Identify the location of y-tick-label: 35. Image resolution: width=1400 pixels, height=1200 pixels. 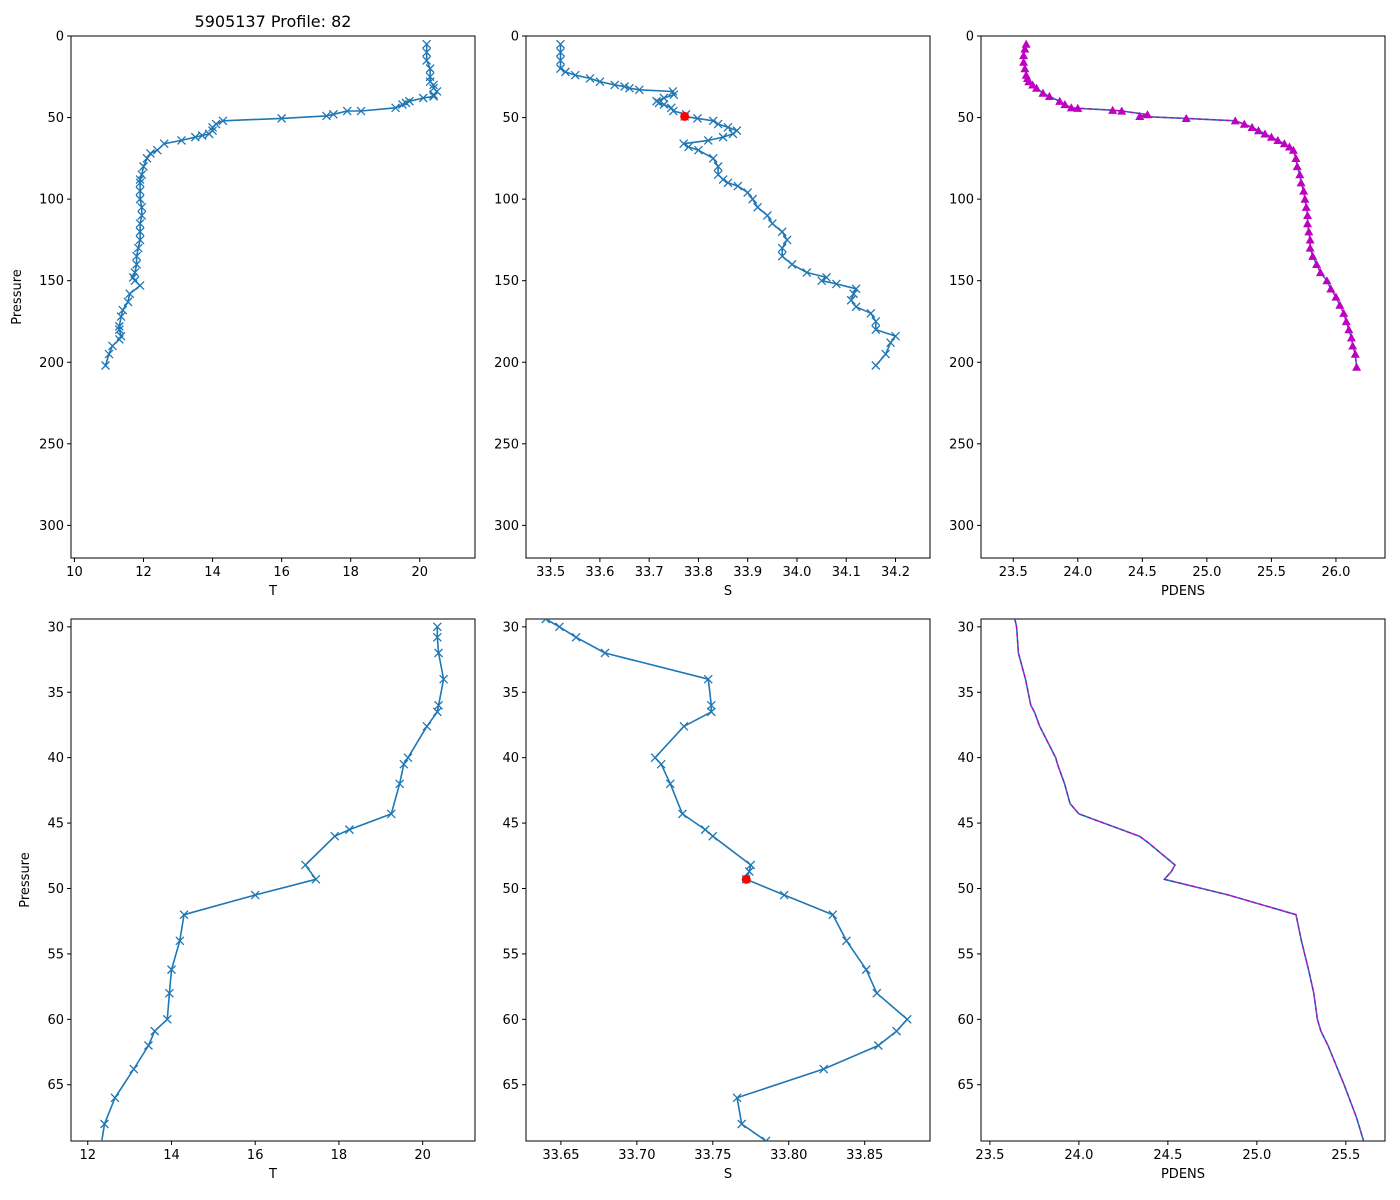
(55, 693).